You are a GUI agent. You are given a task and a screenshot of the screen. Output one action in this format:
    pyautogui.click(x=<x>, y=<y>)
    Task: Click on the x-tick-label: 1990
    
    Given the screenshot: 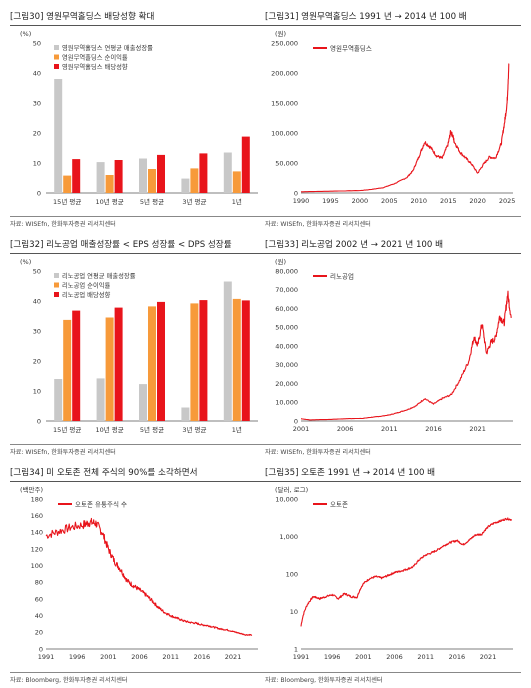 What is the action you would take?
    pyautogui.click(x=301, y=201)
    